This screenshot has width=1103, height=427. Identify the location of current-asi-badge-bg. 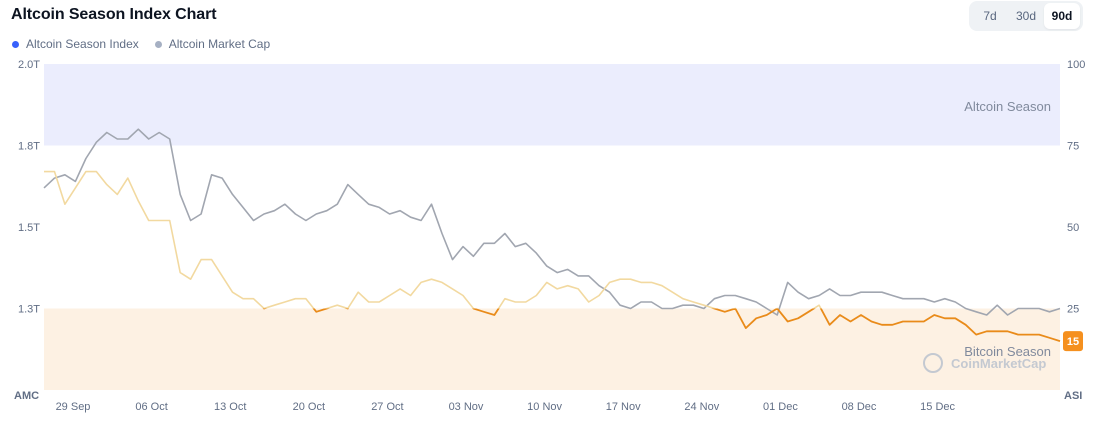
(1073, 341).